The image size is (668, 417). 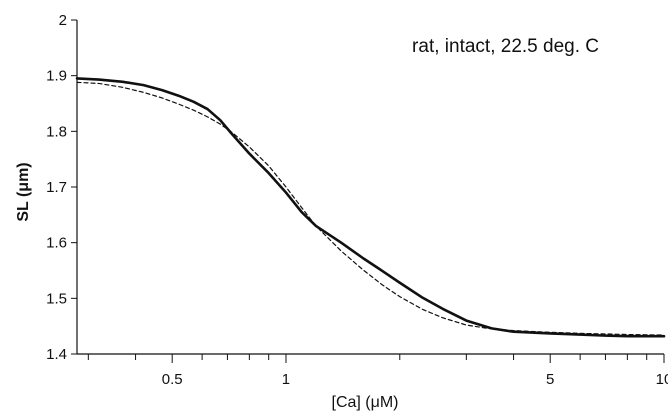 I want to click on y-tick-label: 1.9, so click(x=56, y=76).